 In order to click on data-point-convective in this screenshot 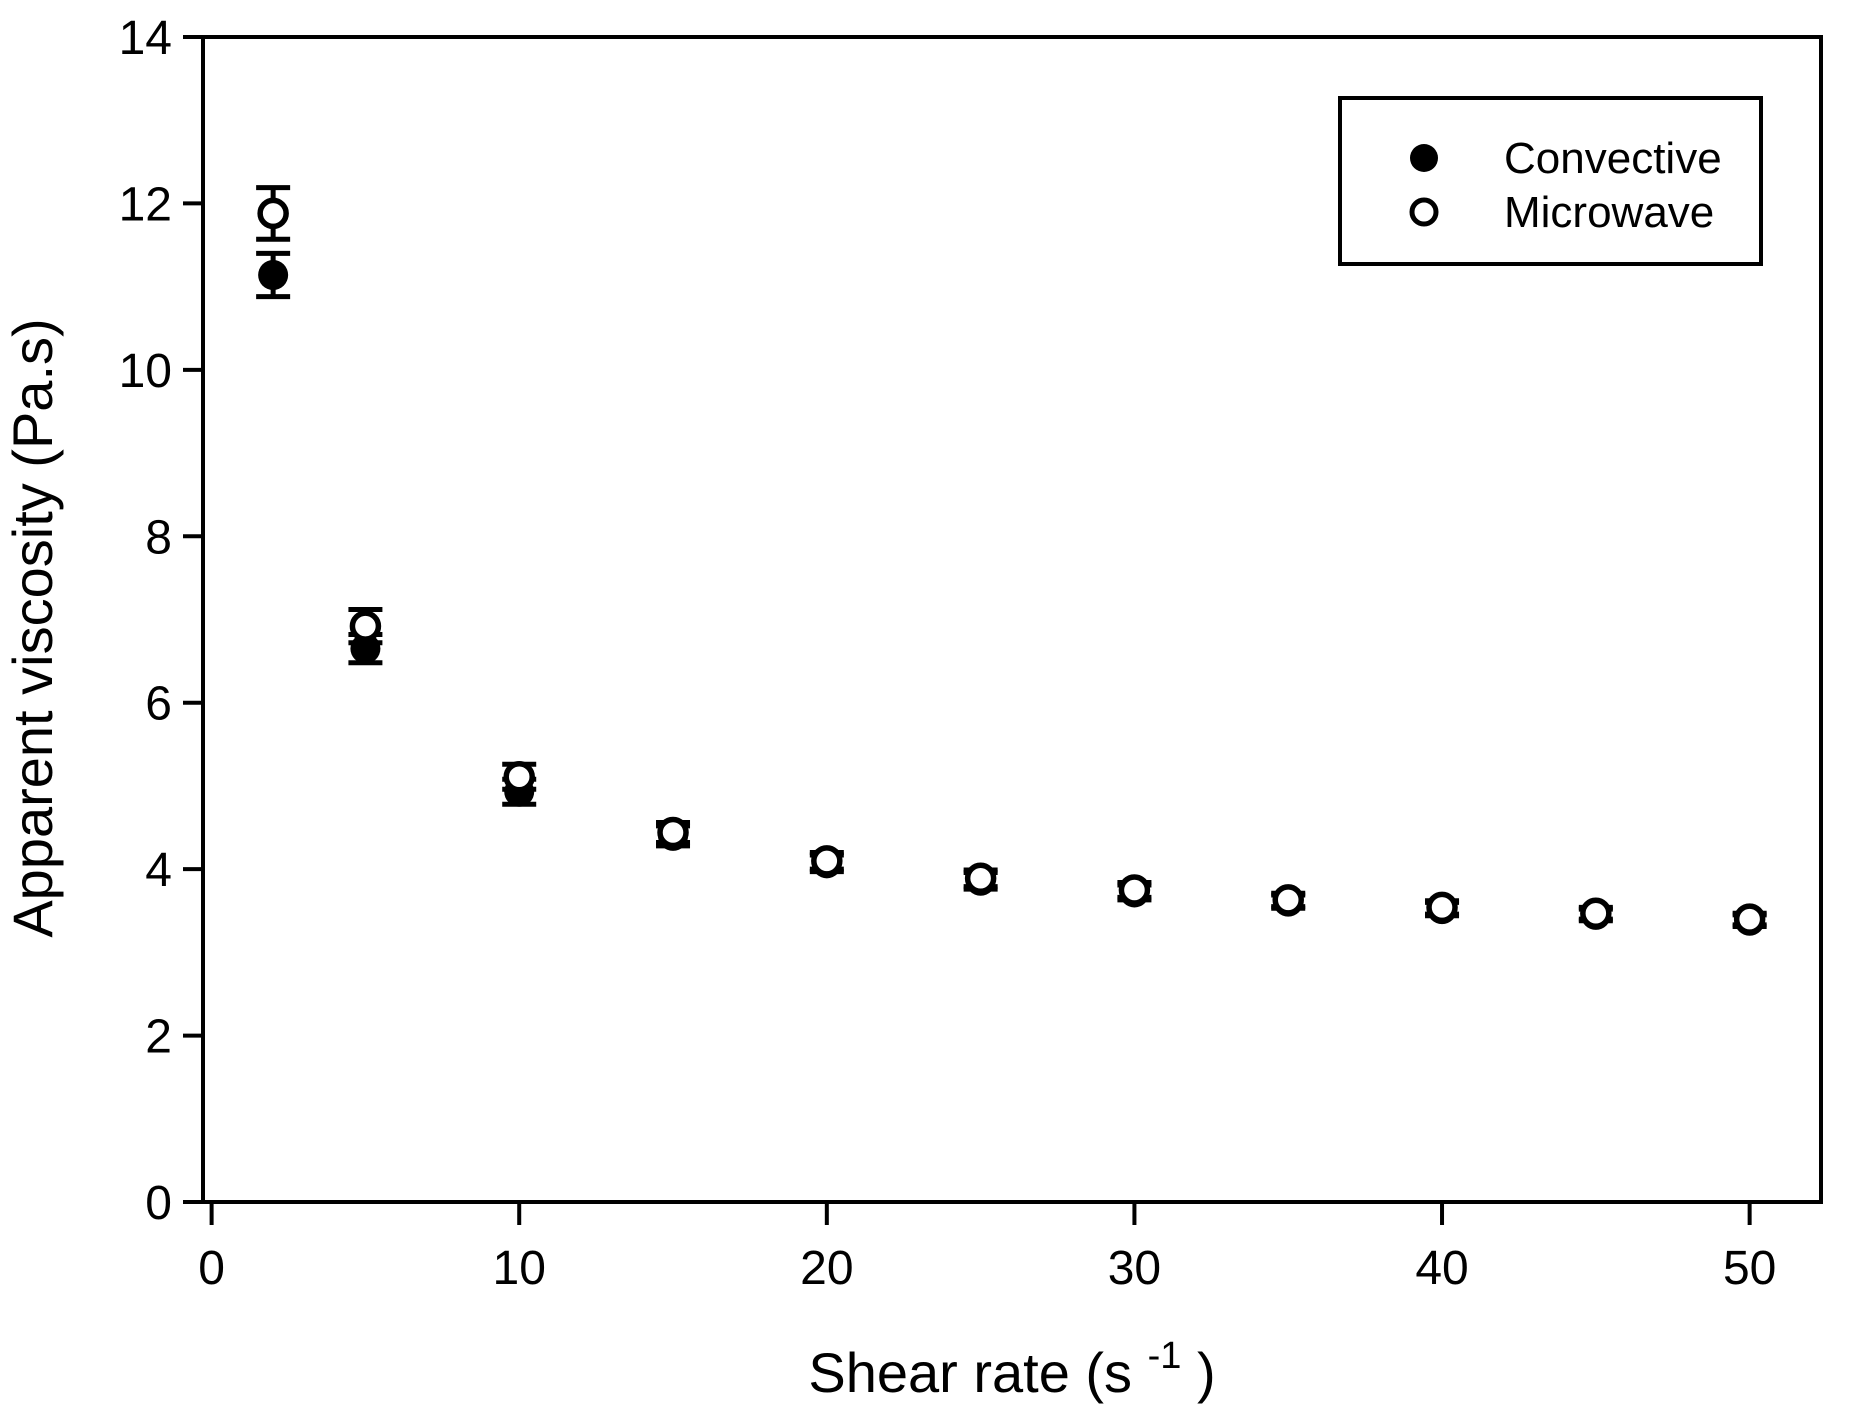, I will do `click(273, 274)`.